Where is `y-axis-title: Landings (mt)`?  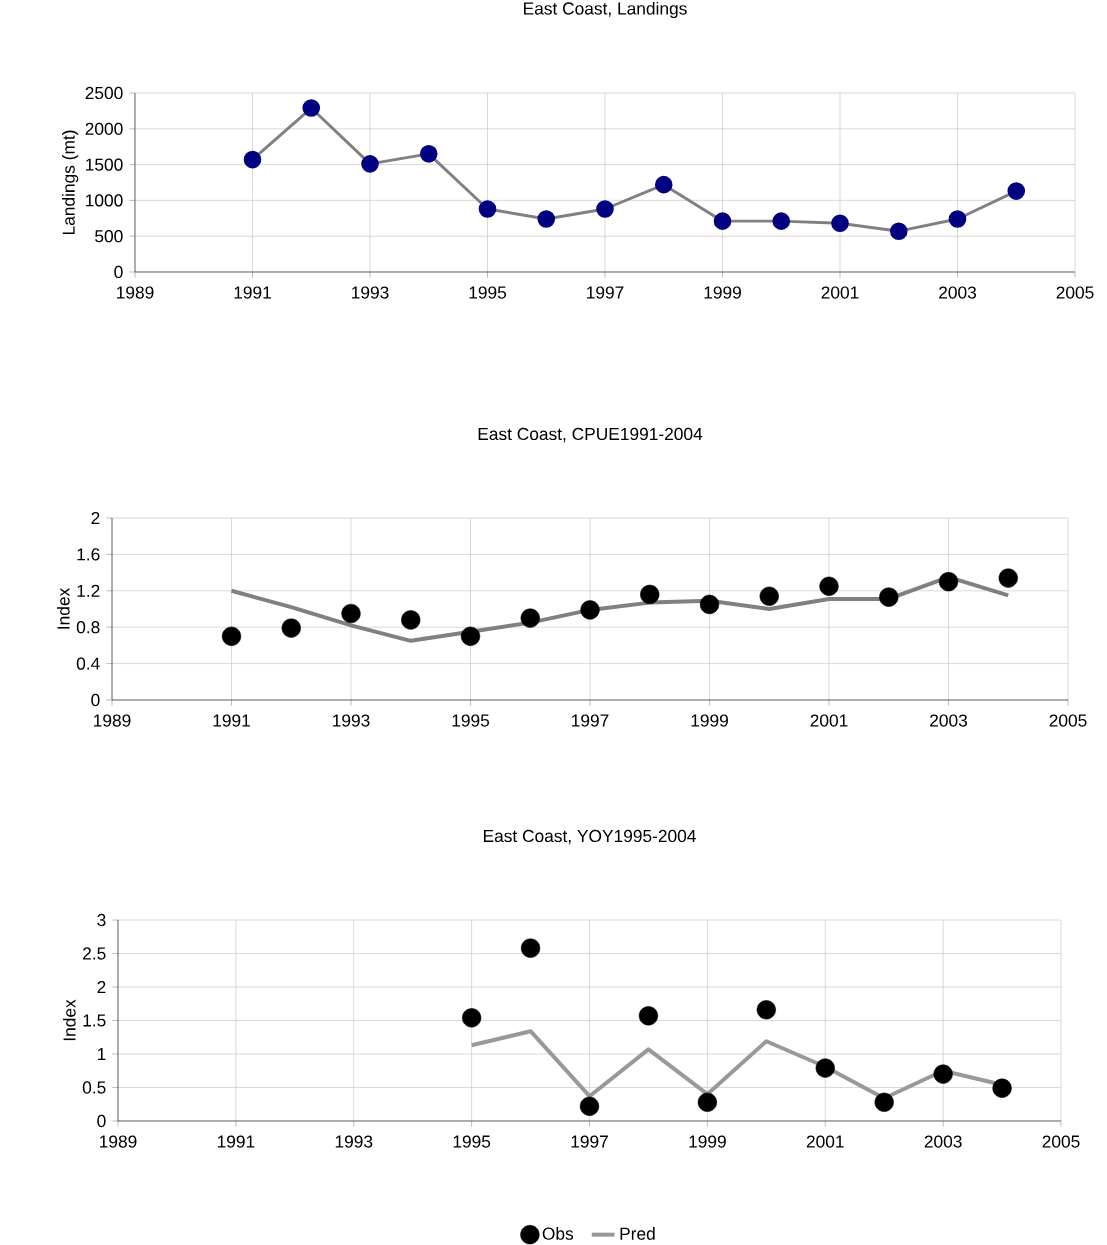
y-axis-title: Landings (mt) is located at coordinates (70, 182).